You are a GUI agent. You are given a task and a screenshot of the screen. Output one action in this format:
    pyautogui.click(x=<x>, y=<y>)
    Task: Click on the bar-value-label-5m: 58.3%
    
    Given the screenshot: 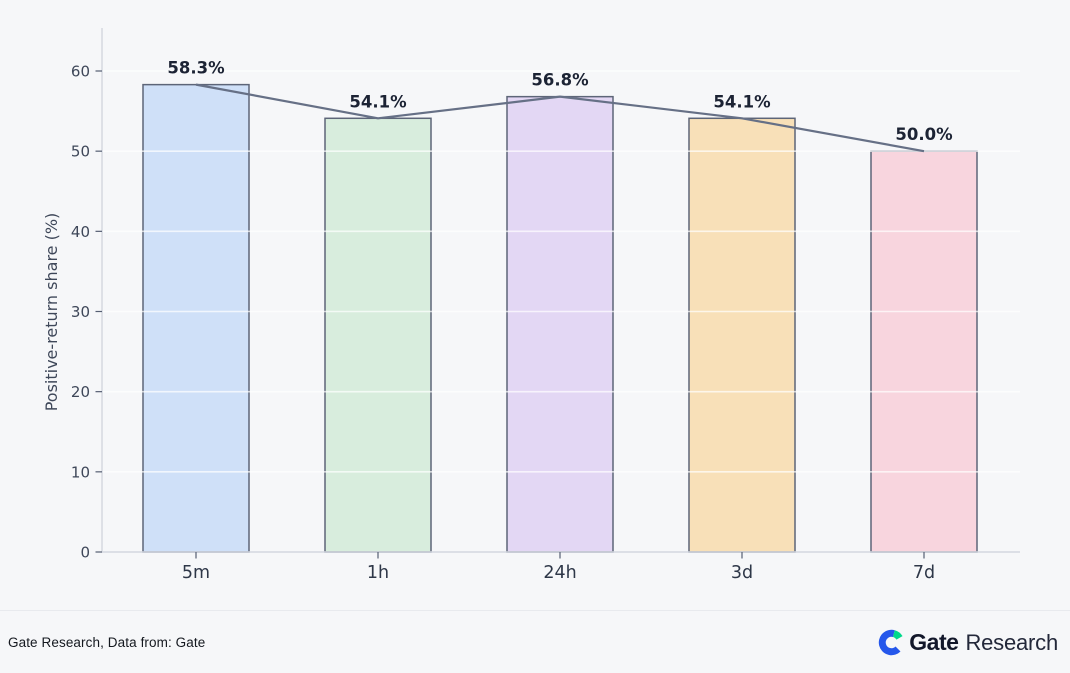 What is the action you would take?
    pyautogui.click(x=196, y=68)
    